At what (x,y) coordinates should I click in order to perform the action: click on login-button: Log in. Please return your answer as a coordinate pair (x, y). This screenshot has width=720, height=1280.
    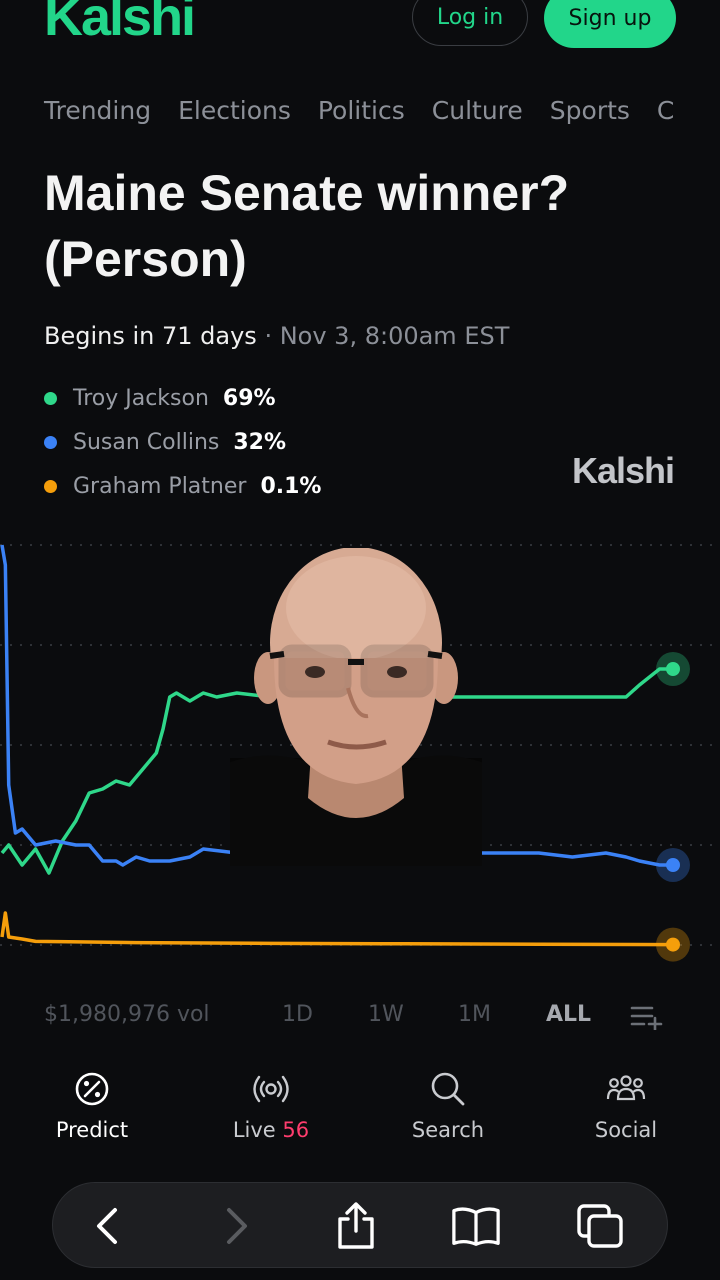
    Looking at the image, I should click on (470, 23).